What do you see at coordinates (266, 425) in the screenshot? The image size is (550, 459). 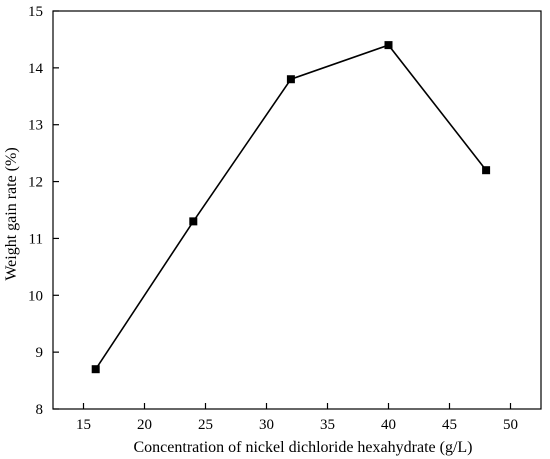 I see `x-tick-label: 30` at bounding box center [266, 425].